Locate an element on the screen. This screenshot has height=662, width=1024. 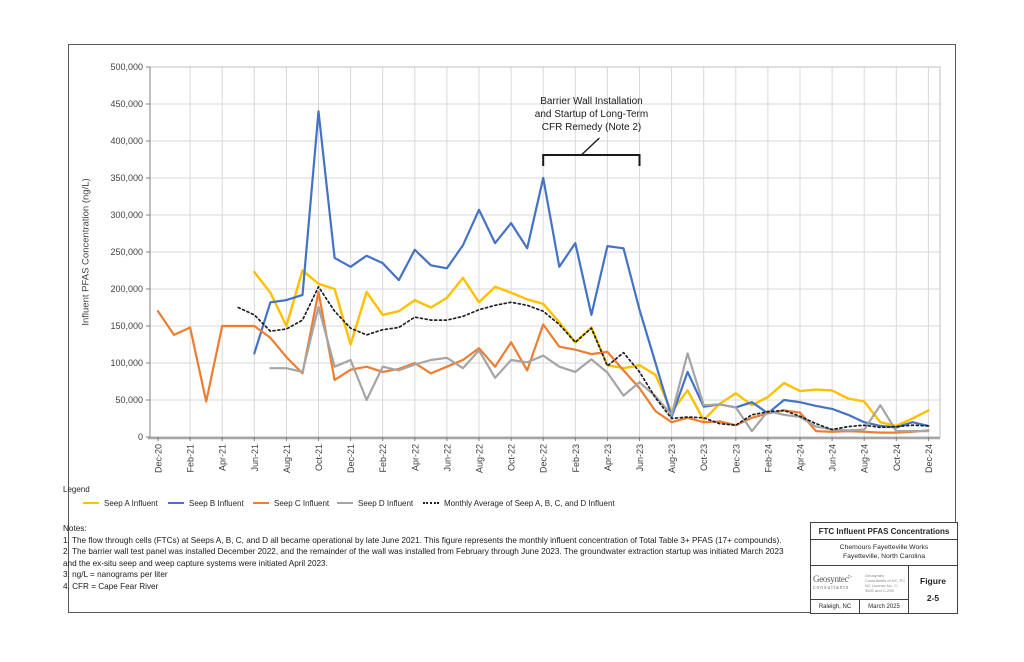
x-tick-label: Aug-22 is located at coordinates (480, 458).